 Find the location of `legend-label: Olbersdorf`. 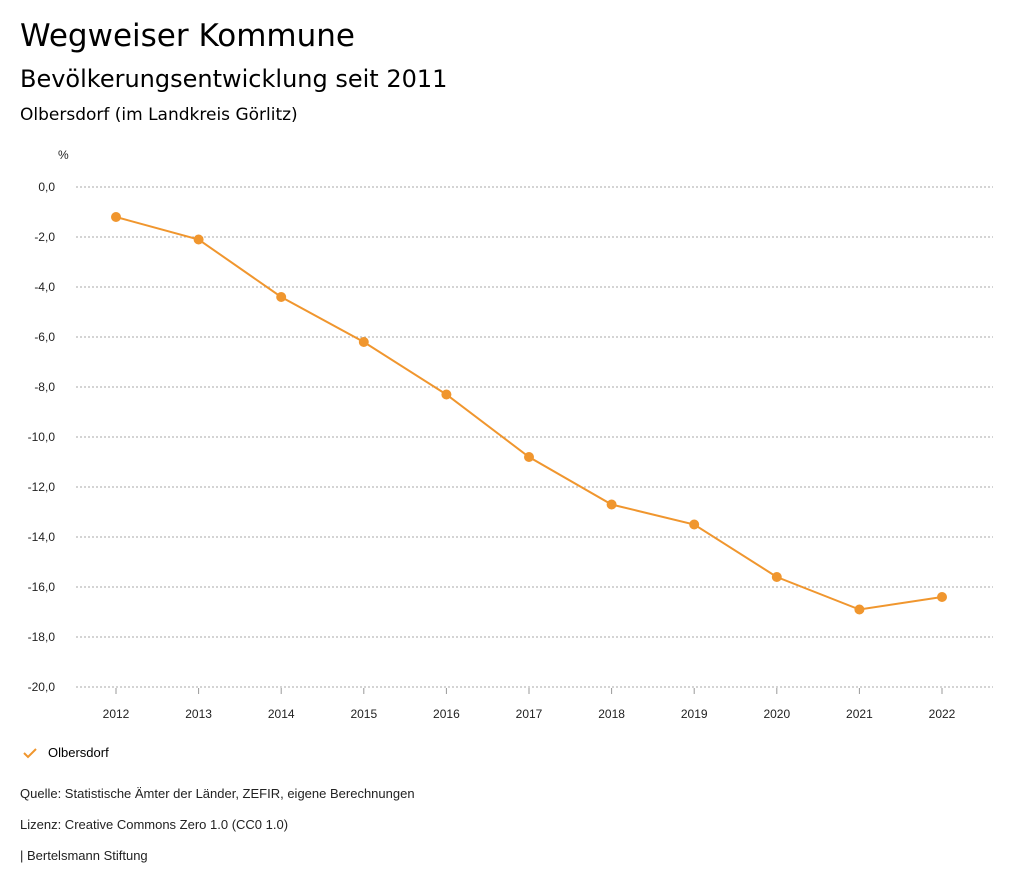

legend-label: Olbersdorf is located at coordinates (78, 752).